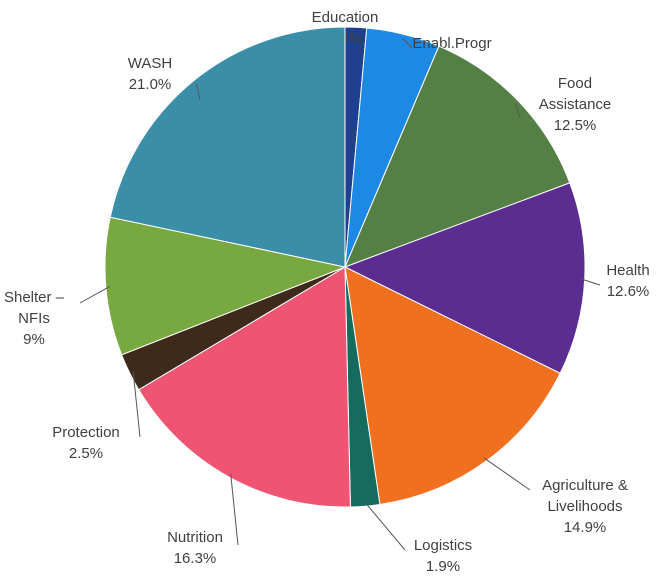  I want to click on label-line: Assistance, so click(575, 104).